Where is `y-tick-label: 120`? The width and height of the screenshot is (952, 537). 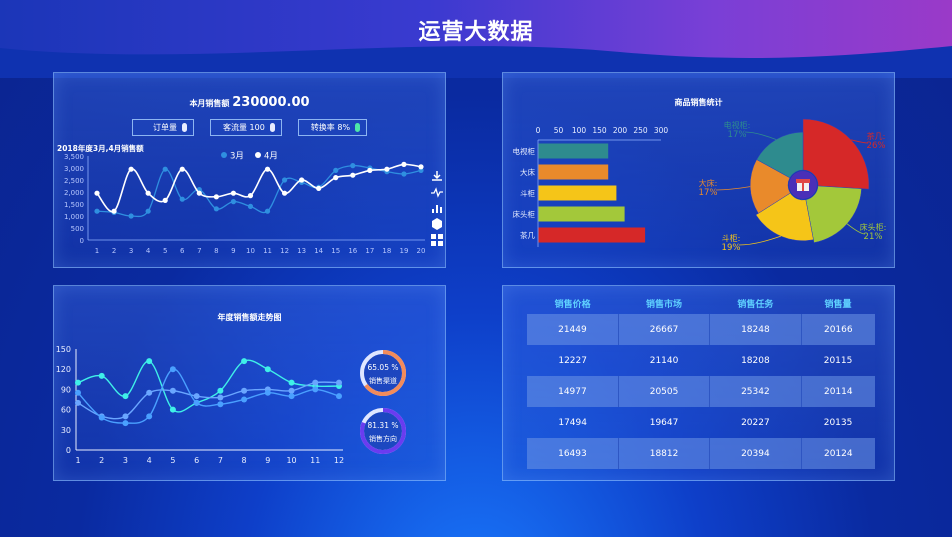
y-tick-label: 120 is located at coordinates (63, 369).